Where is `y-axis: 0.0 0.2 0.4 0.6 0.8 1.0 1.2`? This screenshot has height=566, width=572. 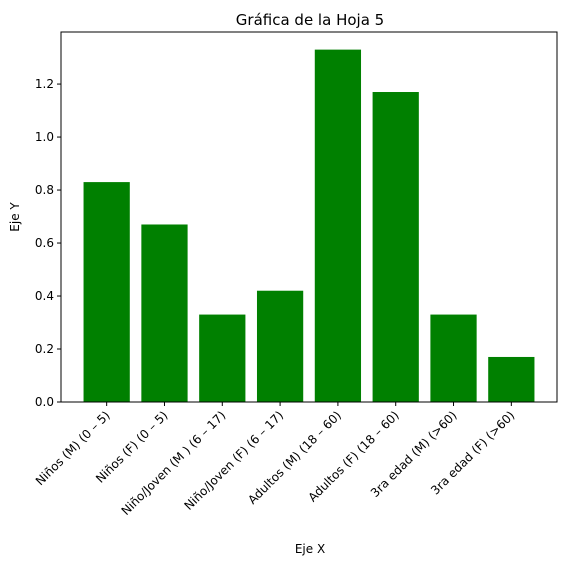
y-axis: 0.0 0.2 0.4 0.6 0.8 1.0 1.2 is located at coordinates (48, 243).